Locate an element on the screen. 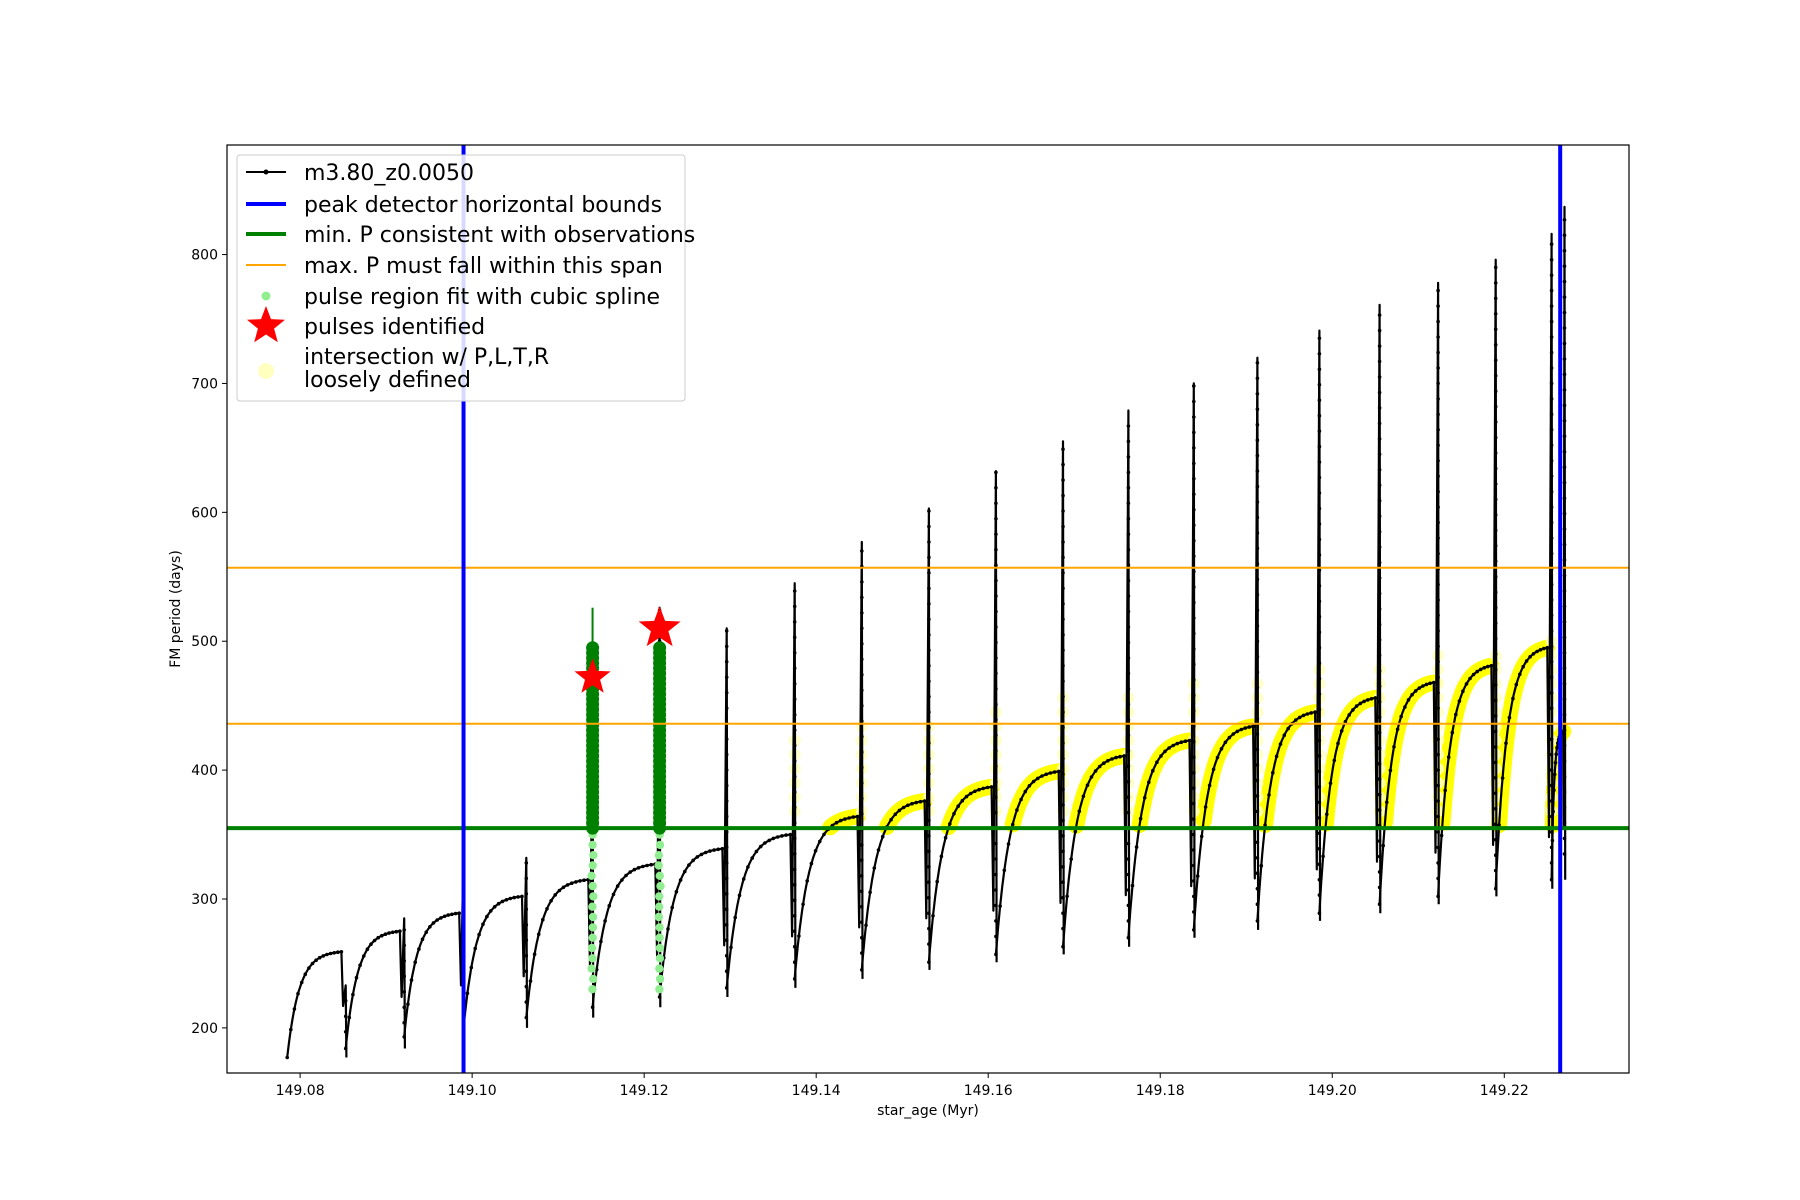 The image size is (1800, 1200). y-tick-label: 300 is located at coordinates (204, 900).